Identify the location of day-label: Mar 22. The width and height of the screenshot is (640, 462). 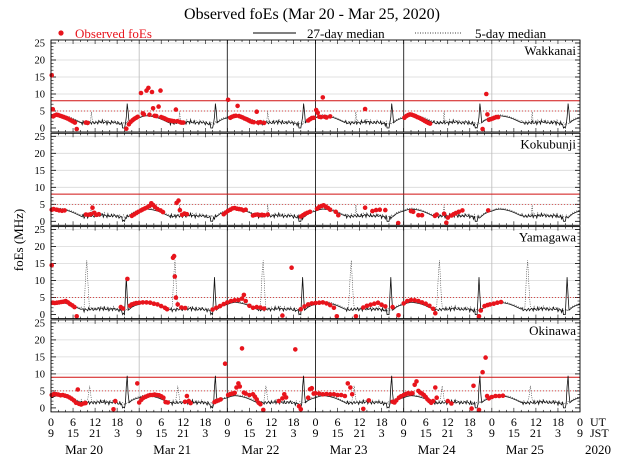
(260, 449).